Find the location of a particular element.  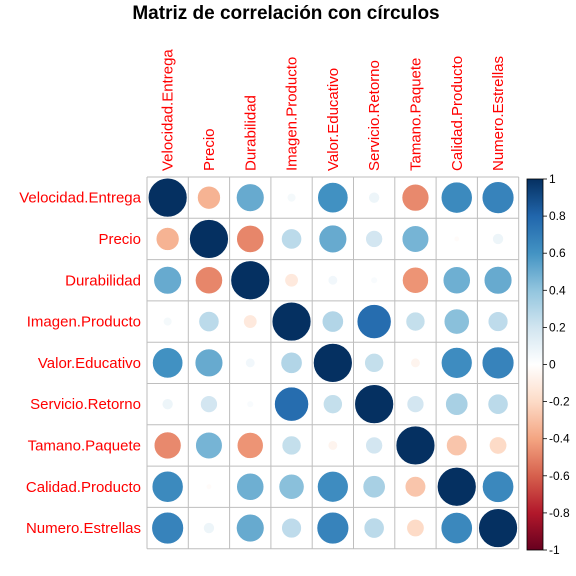

colorbar-tick-label: 0.2 is located at coordinates (557, 327).